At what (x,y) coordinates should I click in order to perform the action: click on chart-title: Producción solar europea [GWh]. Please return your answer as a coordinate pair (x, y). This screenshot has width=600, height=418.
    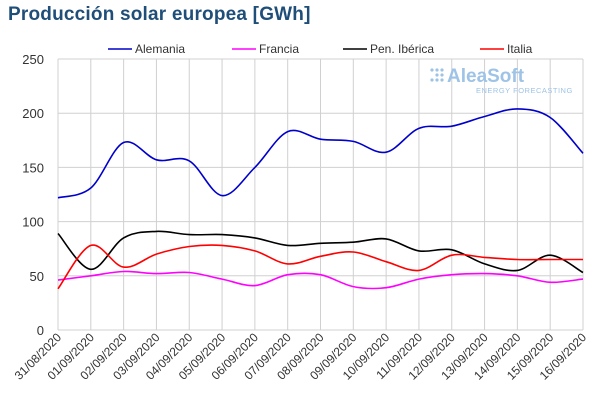
    Looking at the image, I should click on (159, 14).